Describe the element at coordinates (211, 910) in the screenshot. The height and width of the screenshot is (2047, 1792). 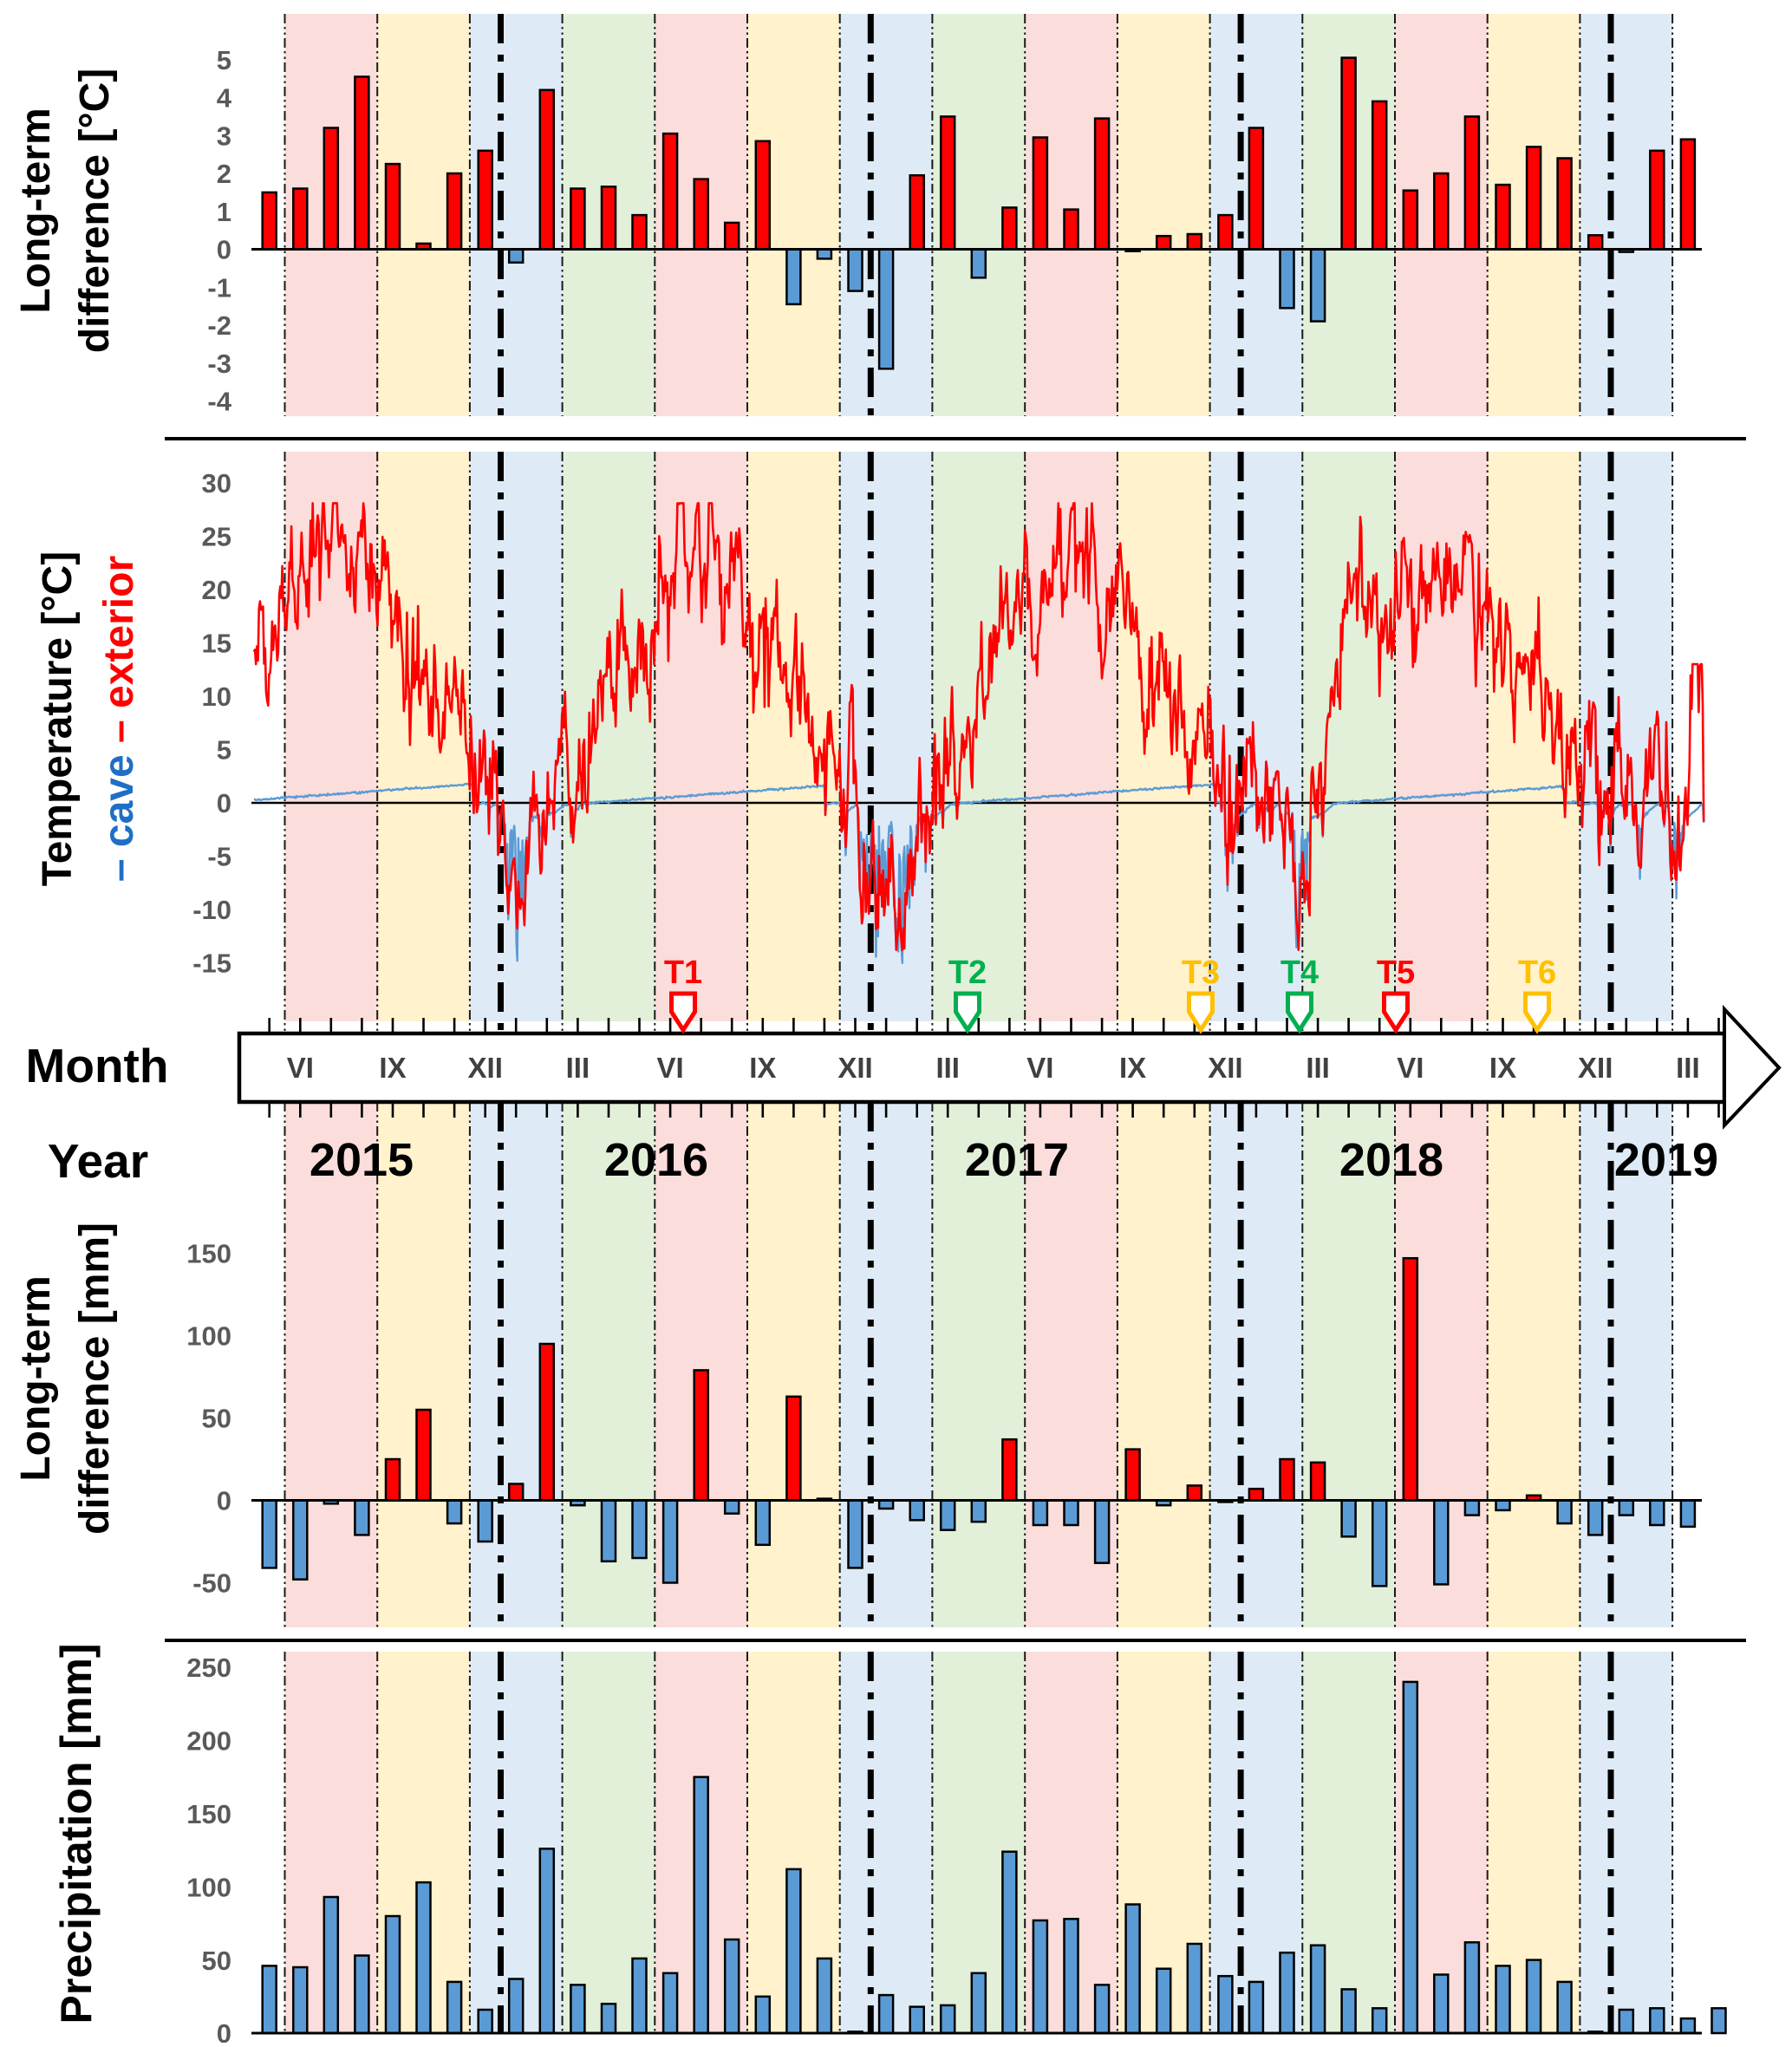
I see `svg-text: -10` at that location.